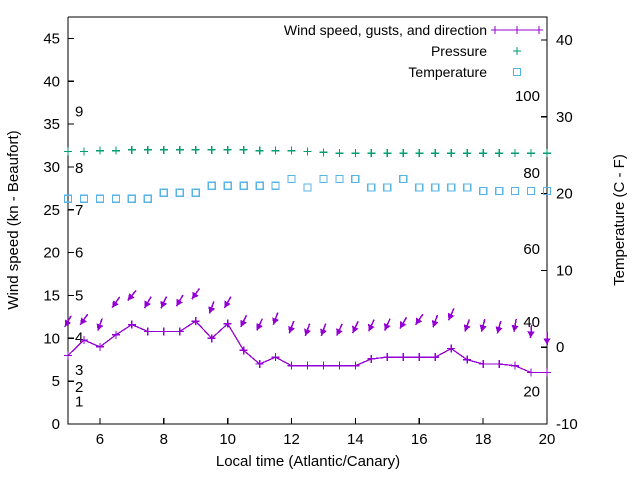 The width and height of the screenshot is (640, 480). What do you see at coordinates (51, 338) in the screenshot?
I see `y-tick-label: 10` at bounding box center [51, 338].